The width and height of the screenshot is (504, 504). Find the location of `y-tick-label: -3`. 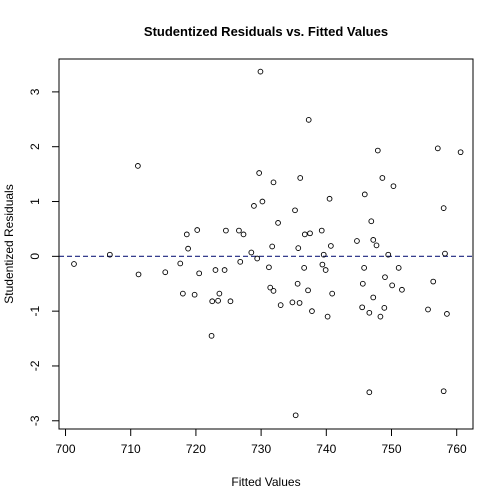

y-tick-label: -3 is located at coordinates (35, 420).